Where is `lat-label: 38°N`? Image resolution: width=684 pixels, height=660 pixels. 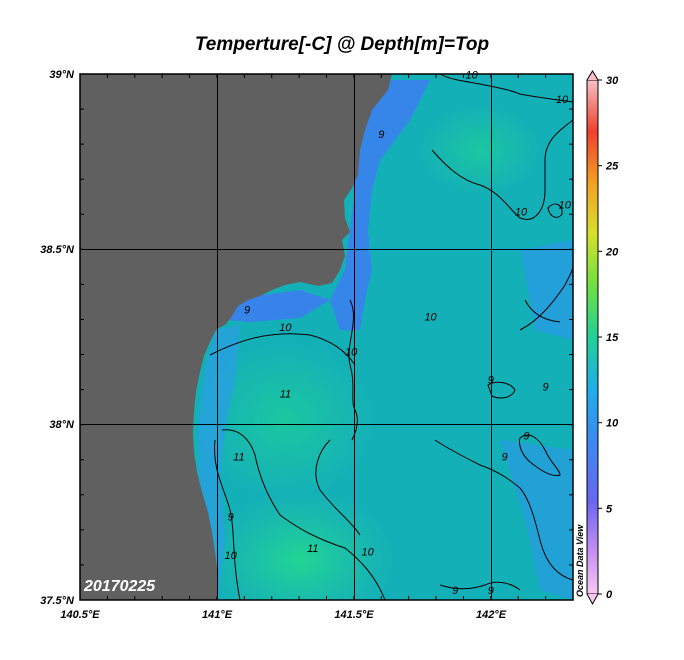 lat-label: 38°N is located at coordinates (62, 425).